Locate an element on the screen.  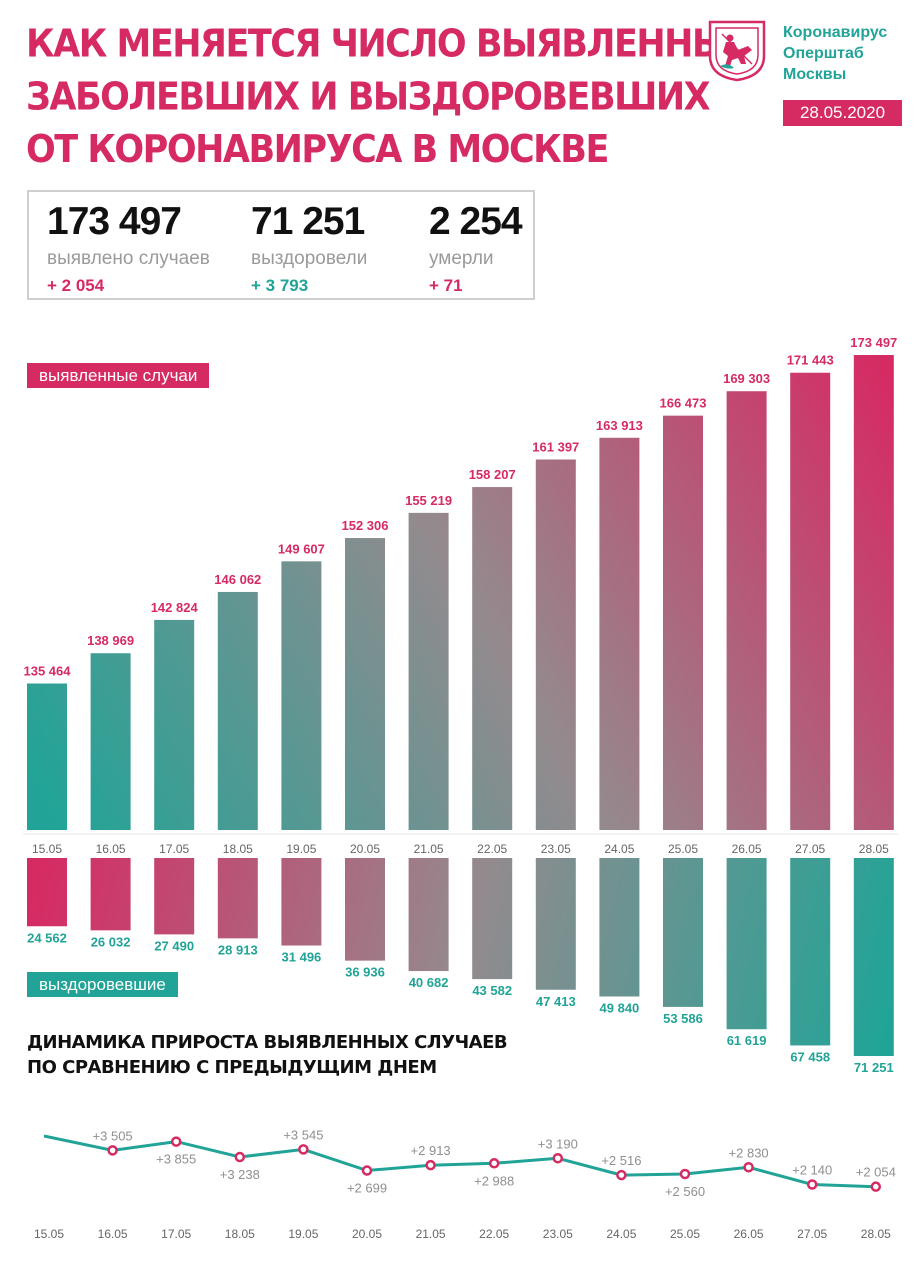
increment-label: +2 560 is located at coordinates (685, 1191).